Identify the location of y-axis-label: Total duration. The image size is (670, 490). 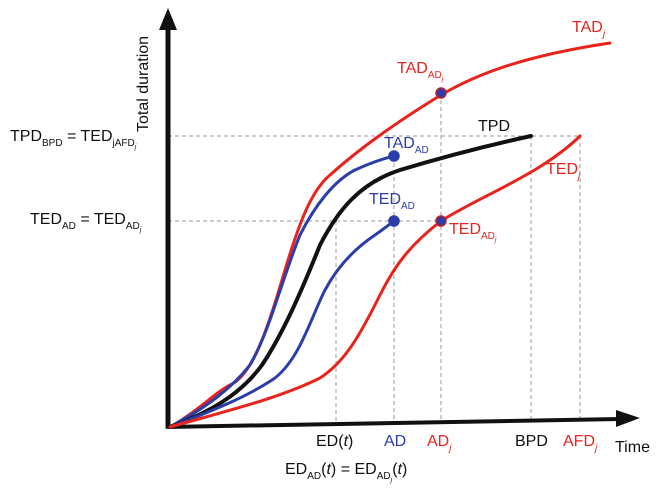
(143, 84).